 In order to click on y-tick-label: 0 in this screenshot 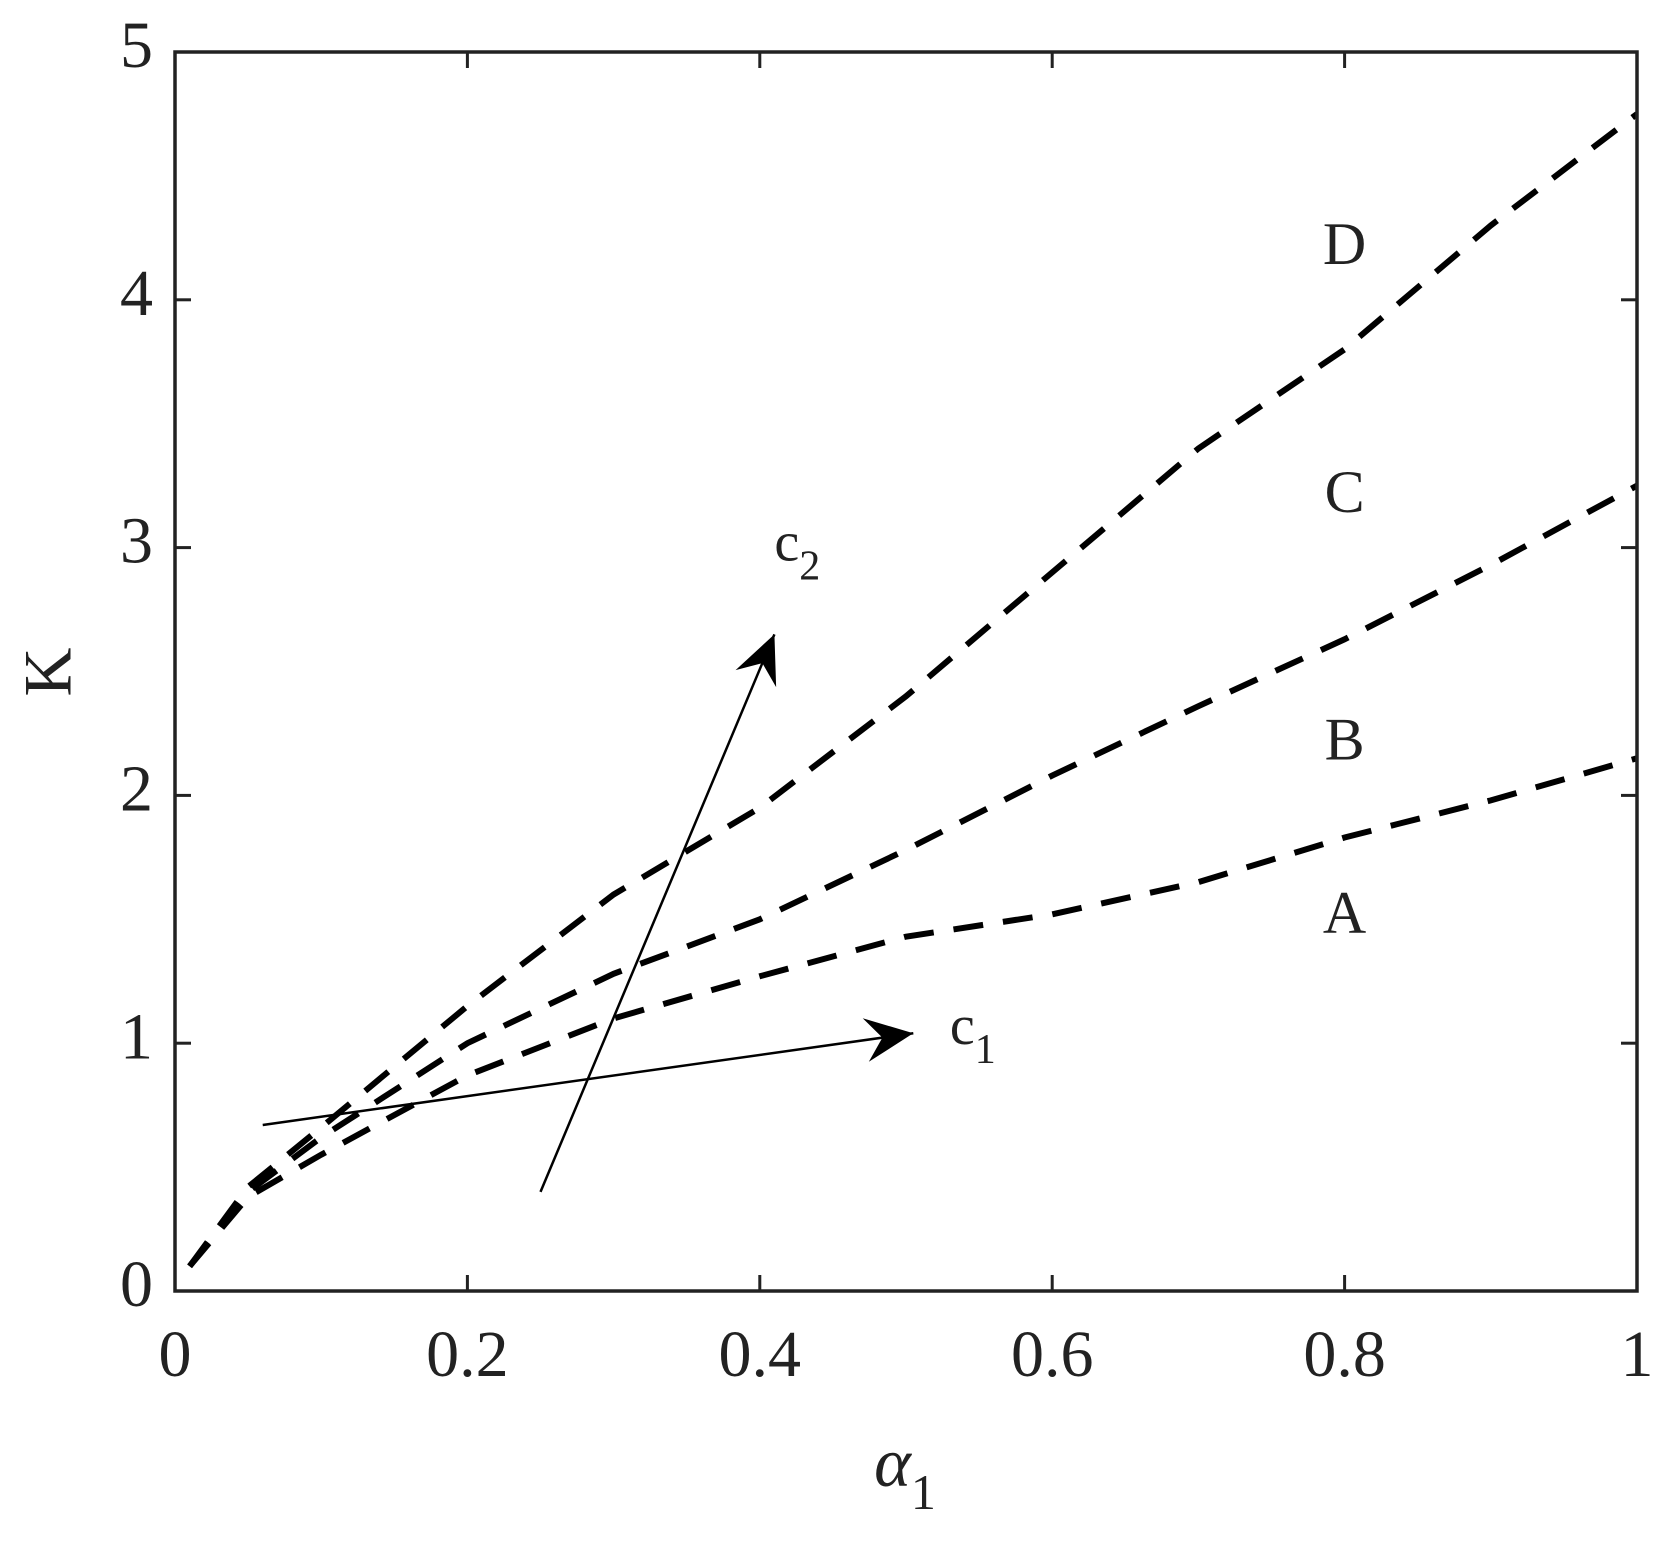, I will do `click(136, 1284)`.